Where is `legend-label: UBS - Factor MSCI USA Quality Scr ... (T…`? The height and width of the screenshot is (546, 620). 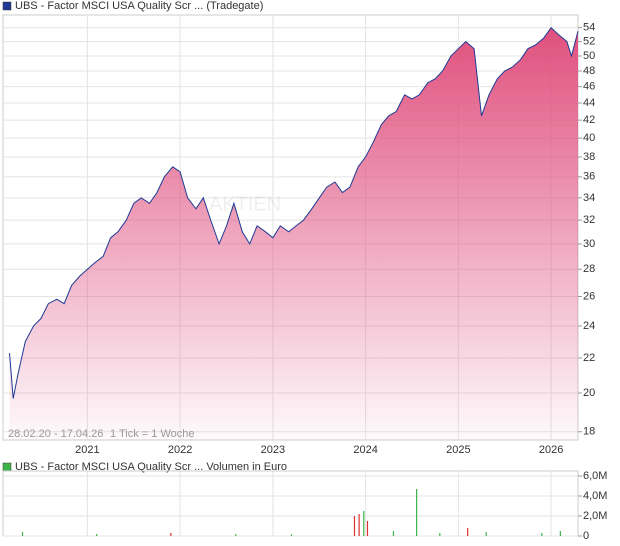 legend-label: UBS - Factor MSCI USA Quality Scr ... (T… is located at coordinates (139, 6).